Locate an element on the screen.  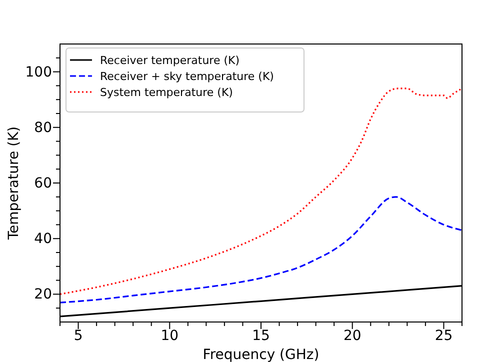
y-tick-label: 20 is located at coordinates (43, 294).